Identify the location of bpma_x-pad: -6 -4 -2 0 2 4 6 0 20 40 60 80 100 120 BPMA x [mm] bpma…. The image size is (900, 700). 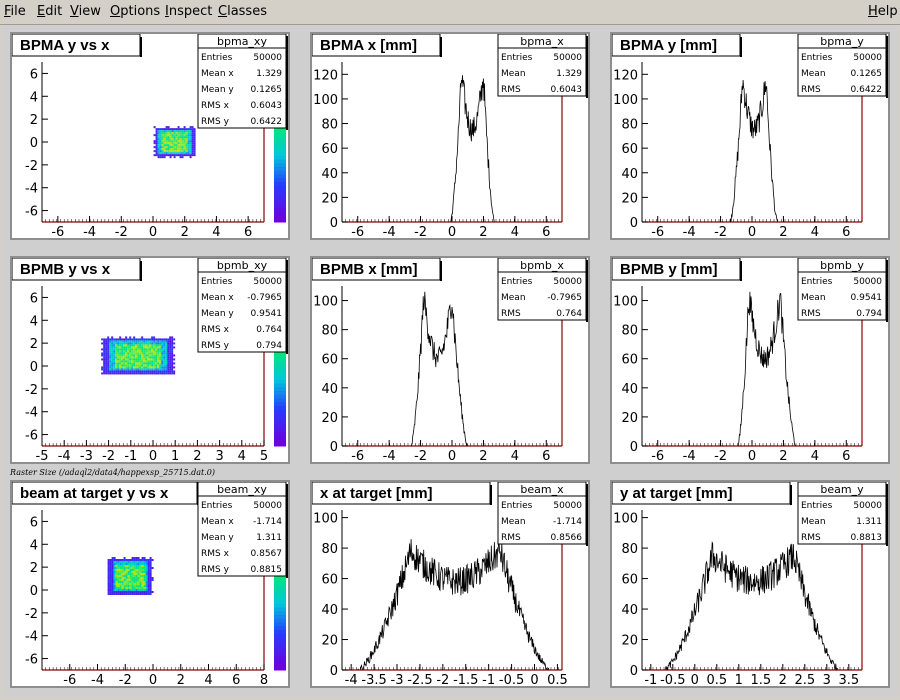
(450, 136).